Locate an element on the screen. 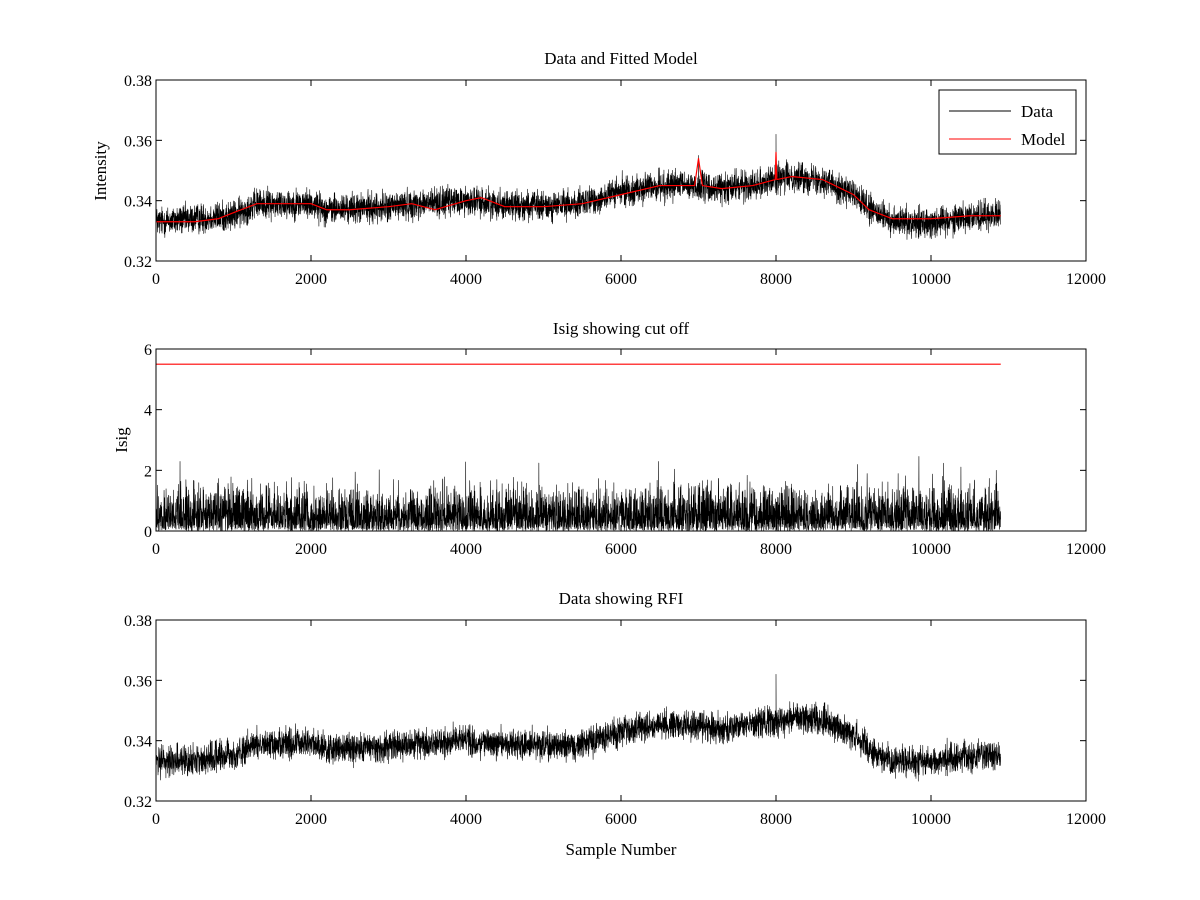 Image resolution: width=1200 pixels, height=900 pixels. y-tick-label: 6 is located at coordinates (148, 350).